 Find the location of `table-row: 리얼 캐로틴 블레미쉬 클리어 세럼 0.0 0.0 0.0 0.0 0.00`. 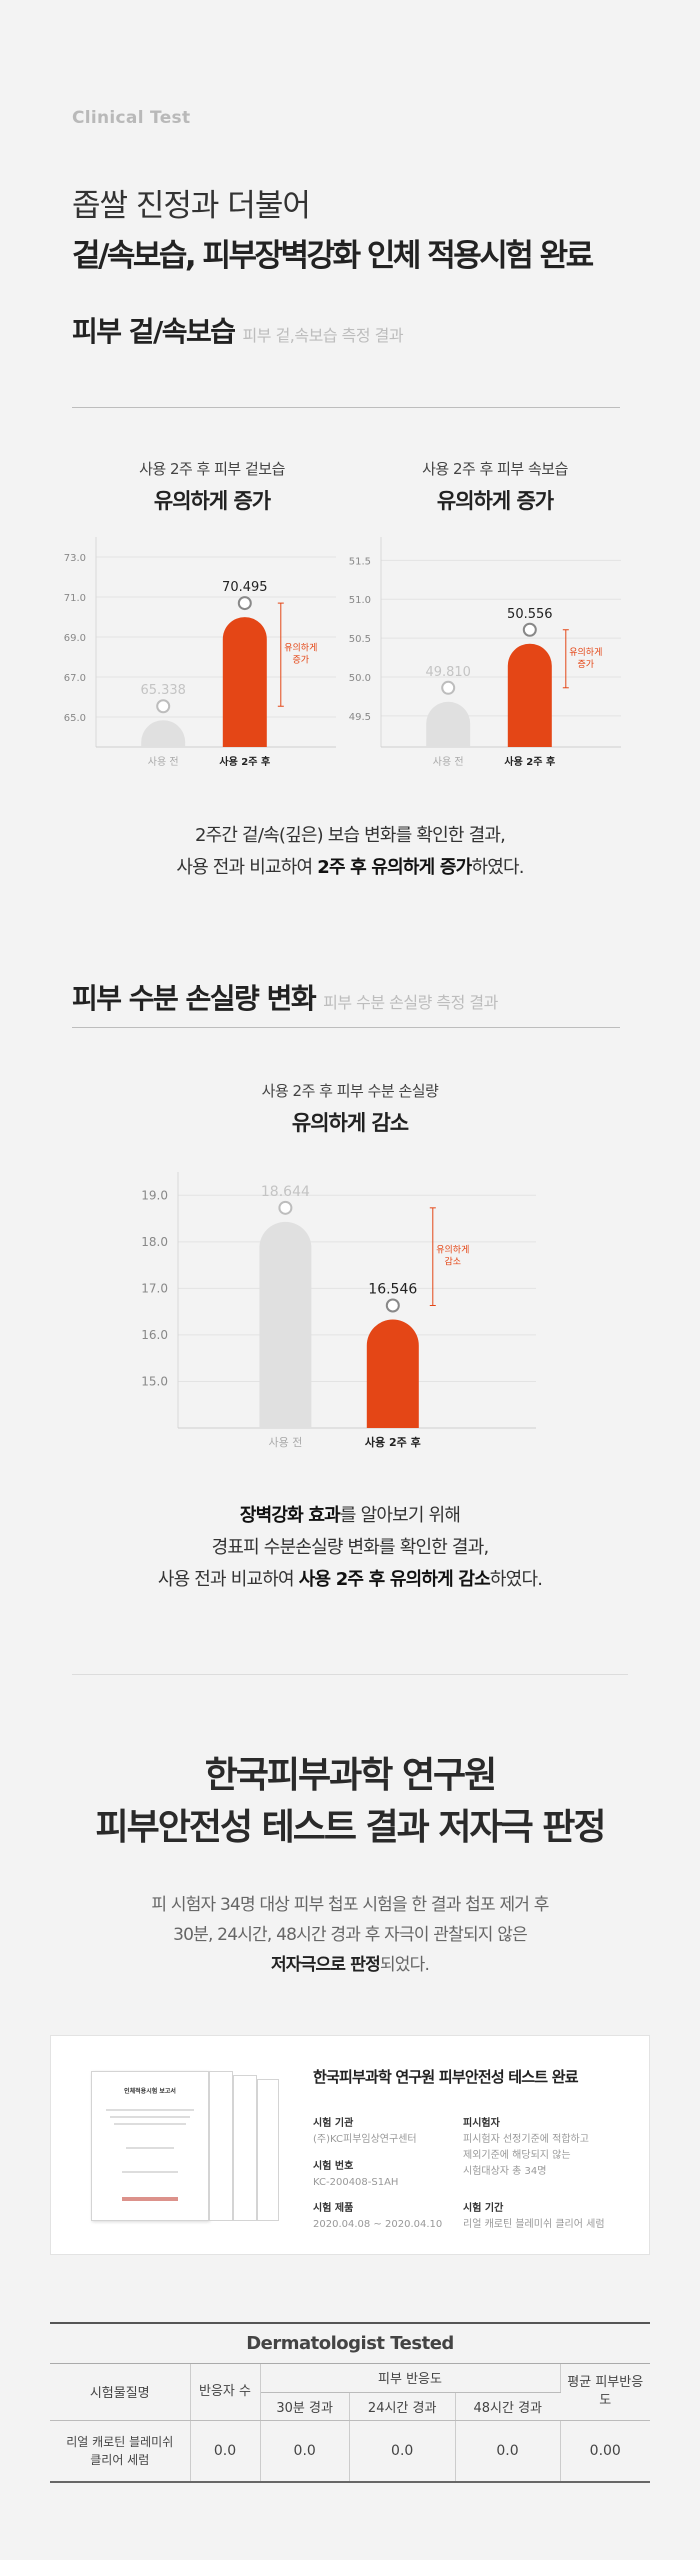

table-row: 리얼 캐로틴 블레미쉬 클리어 세럼 0.0 0.0 0.0 0.0 0.00 is located at coordinates (350, 2451).